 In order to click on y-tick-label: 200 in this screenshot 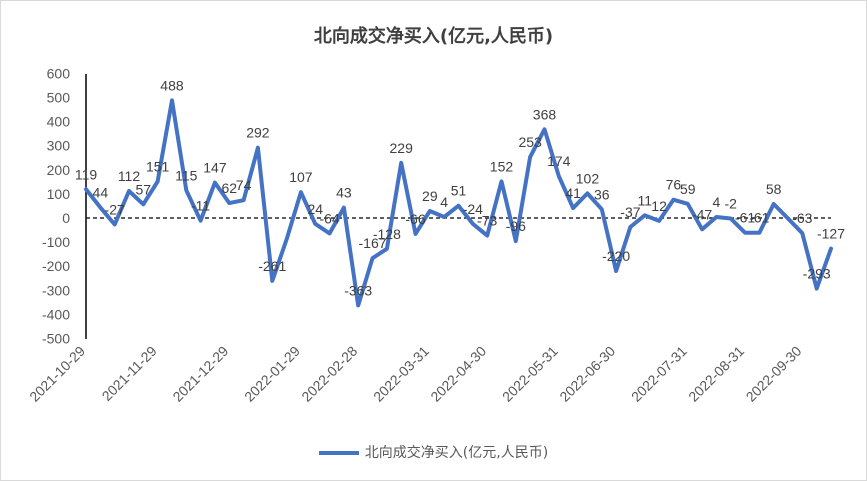, I will do `click(59, 170)`.